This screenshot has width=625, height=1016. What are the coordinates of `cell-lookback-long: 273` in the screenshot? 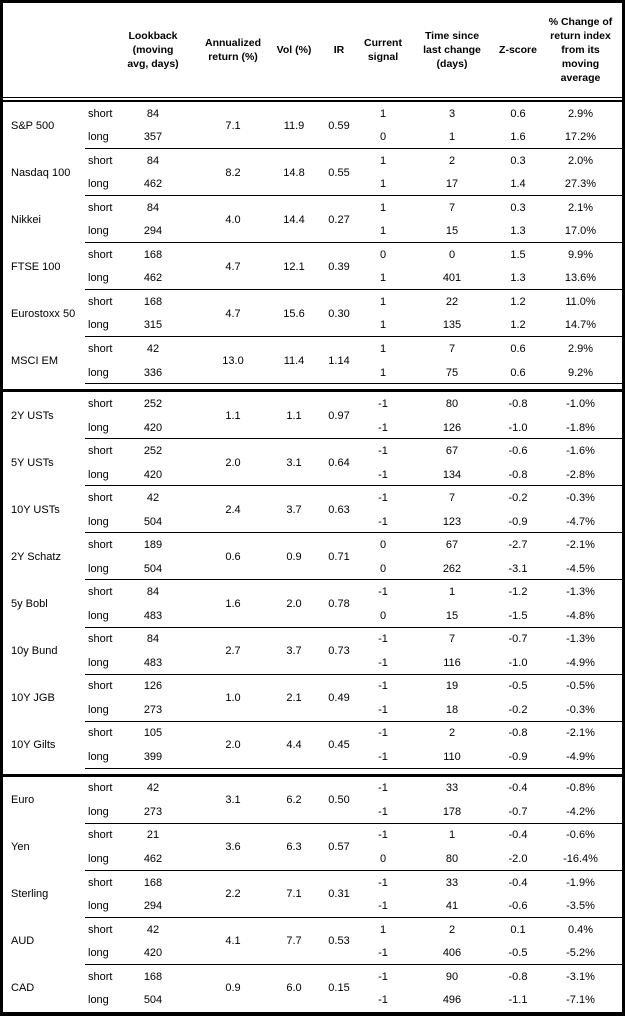 It's located at (153, 811).